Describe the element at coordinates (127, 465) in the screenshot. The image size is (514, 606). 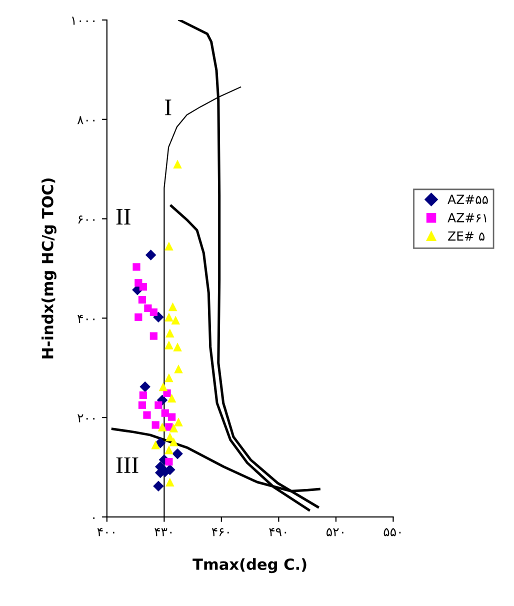
I see `annotation: III` at that location.